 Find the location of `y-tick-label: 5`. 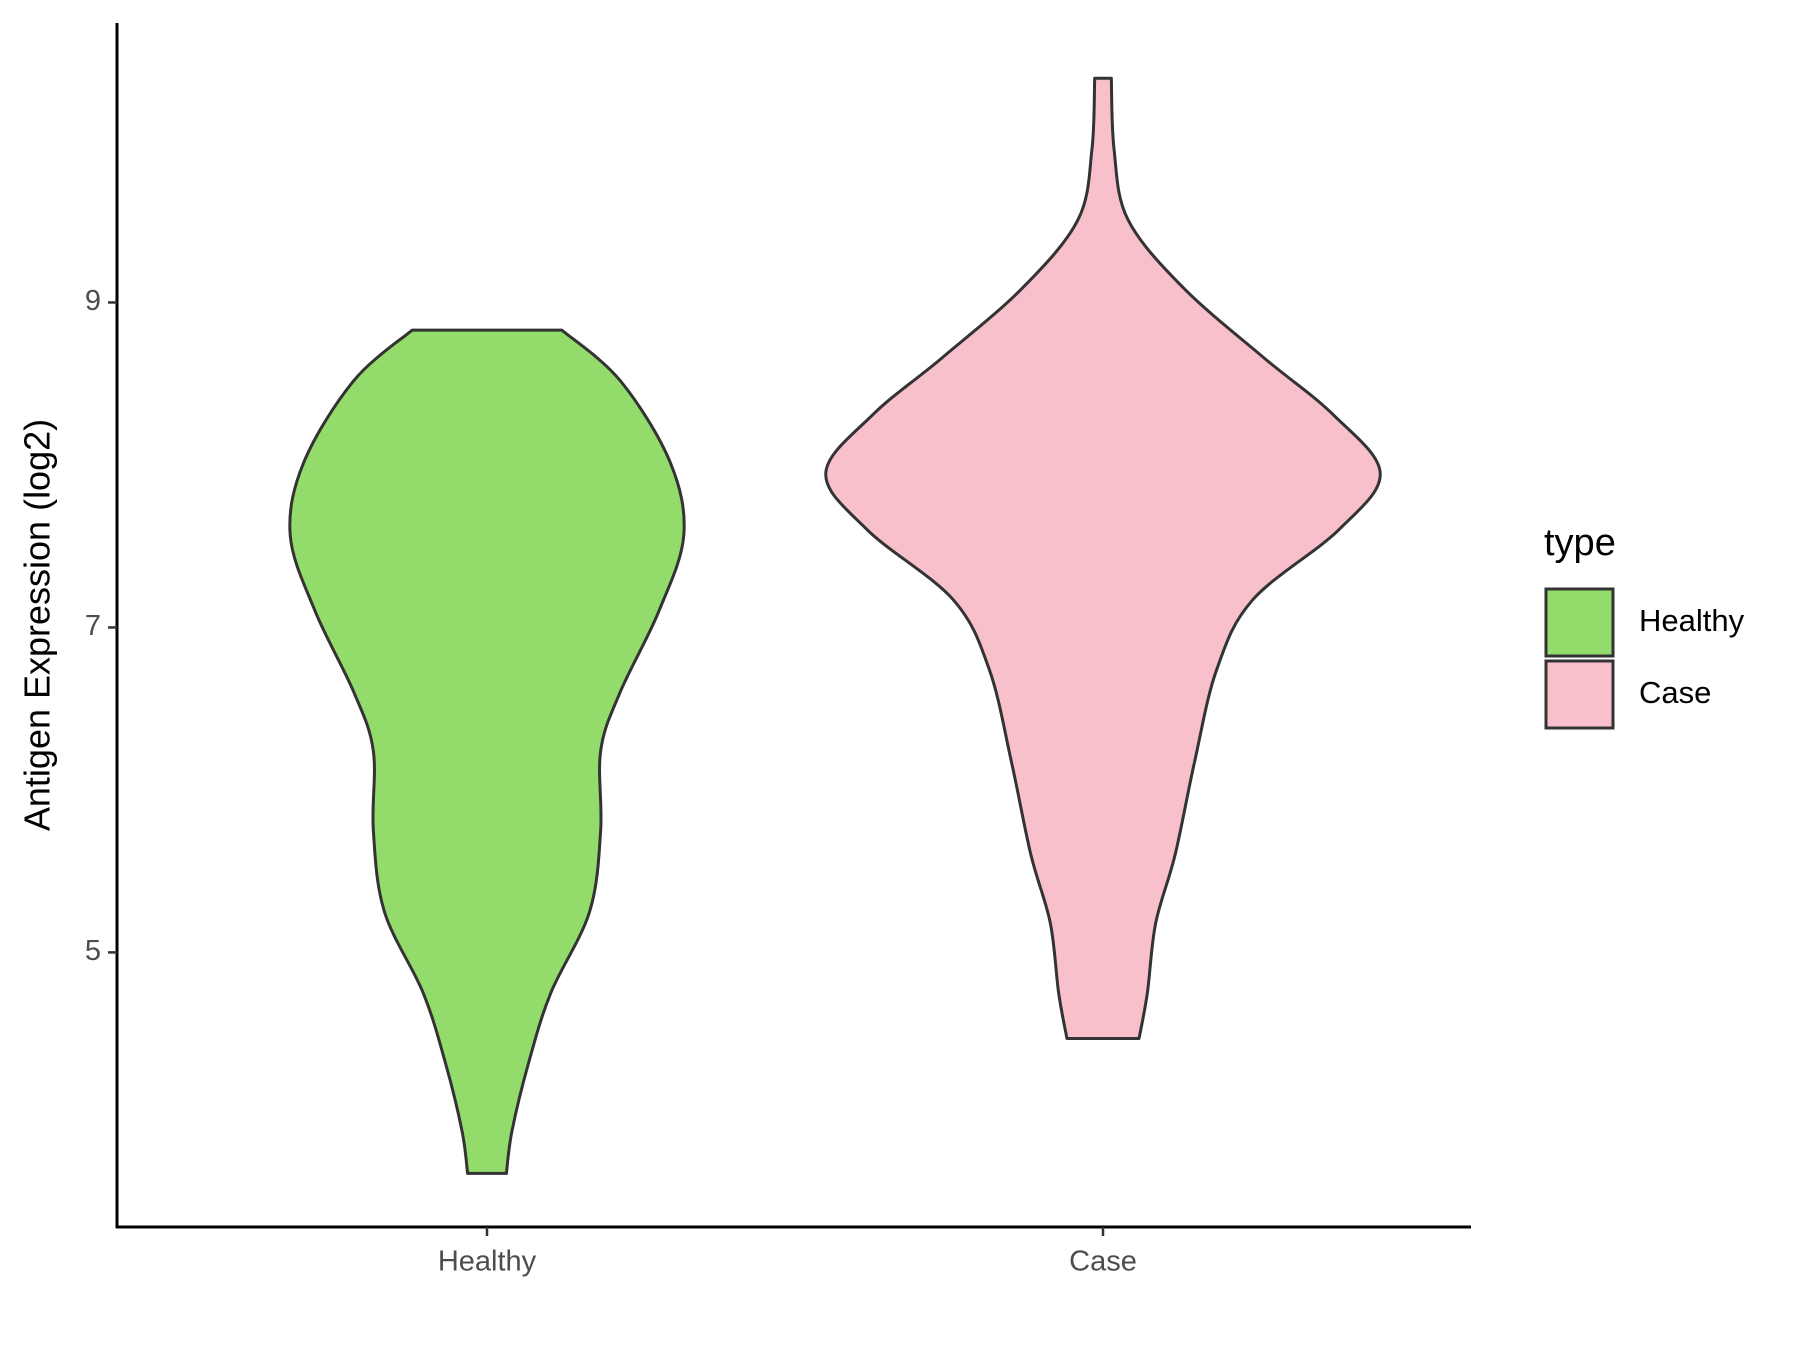

y-tick-label: 5 is located at coordinates (93, 951).